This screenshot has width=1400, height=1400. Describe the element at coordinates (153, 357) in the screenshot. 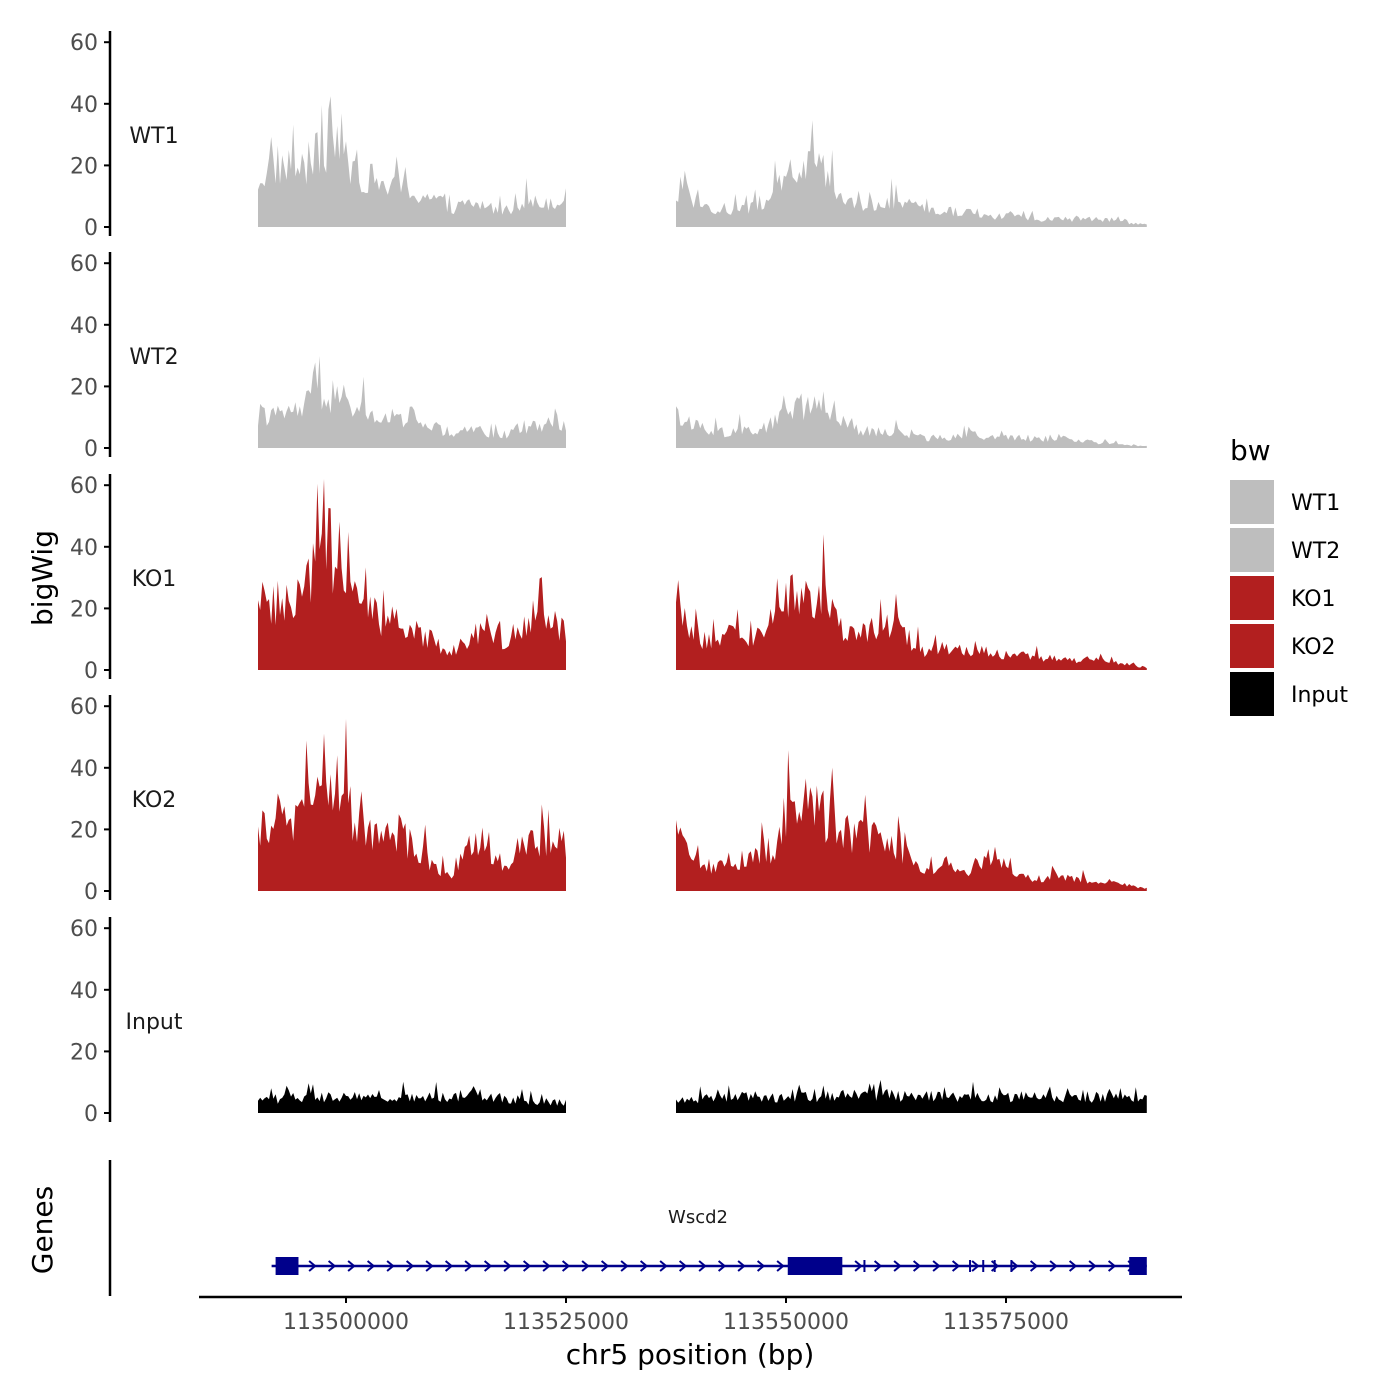

I see `panel-label: WT2` at that location.